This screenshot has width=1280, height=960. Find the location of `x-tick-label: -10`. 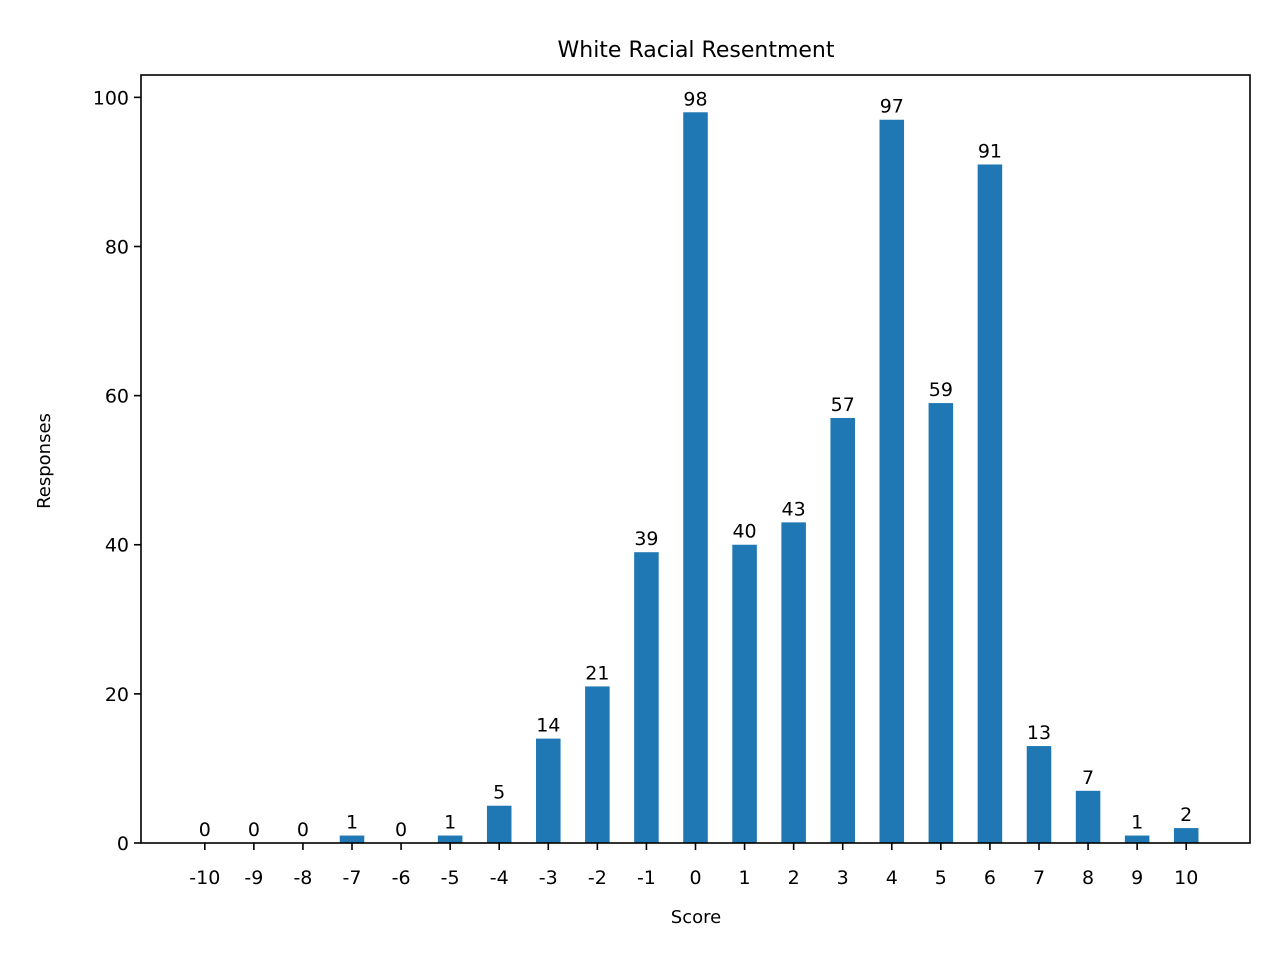

x-tick-label: -10 is located at coordinates (204, 878).